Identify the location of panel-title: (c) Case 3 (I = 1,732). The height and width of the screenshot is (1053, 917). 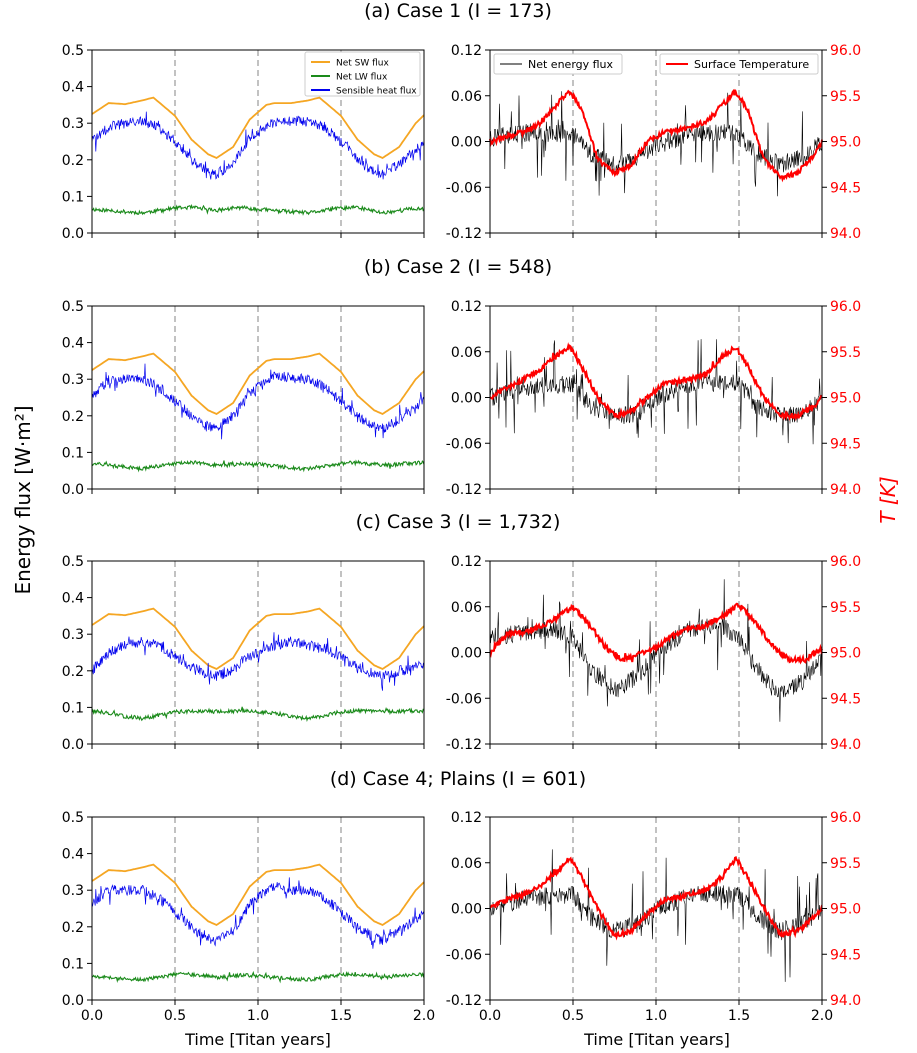
(458, 522).